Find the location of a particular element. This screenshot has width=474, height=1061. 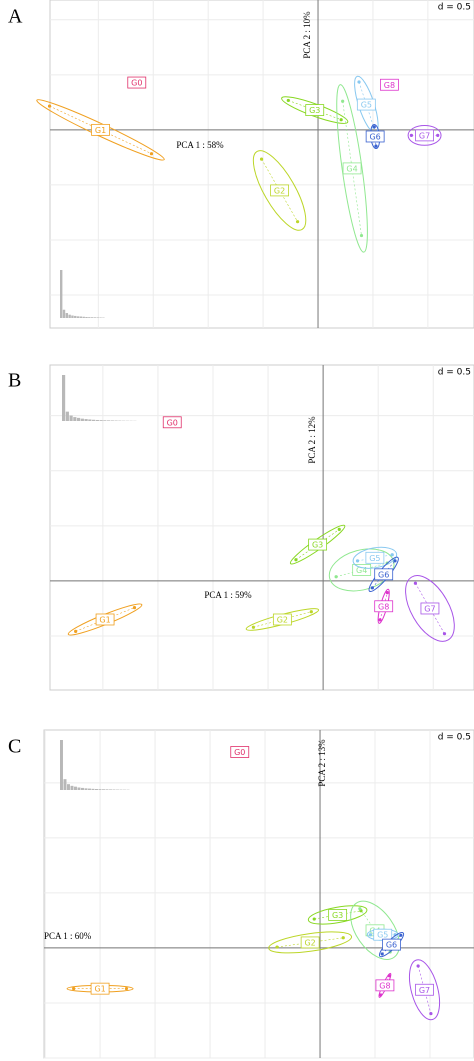

panel-label: A is located at coordinates (15, 17).